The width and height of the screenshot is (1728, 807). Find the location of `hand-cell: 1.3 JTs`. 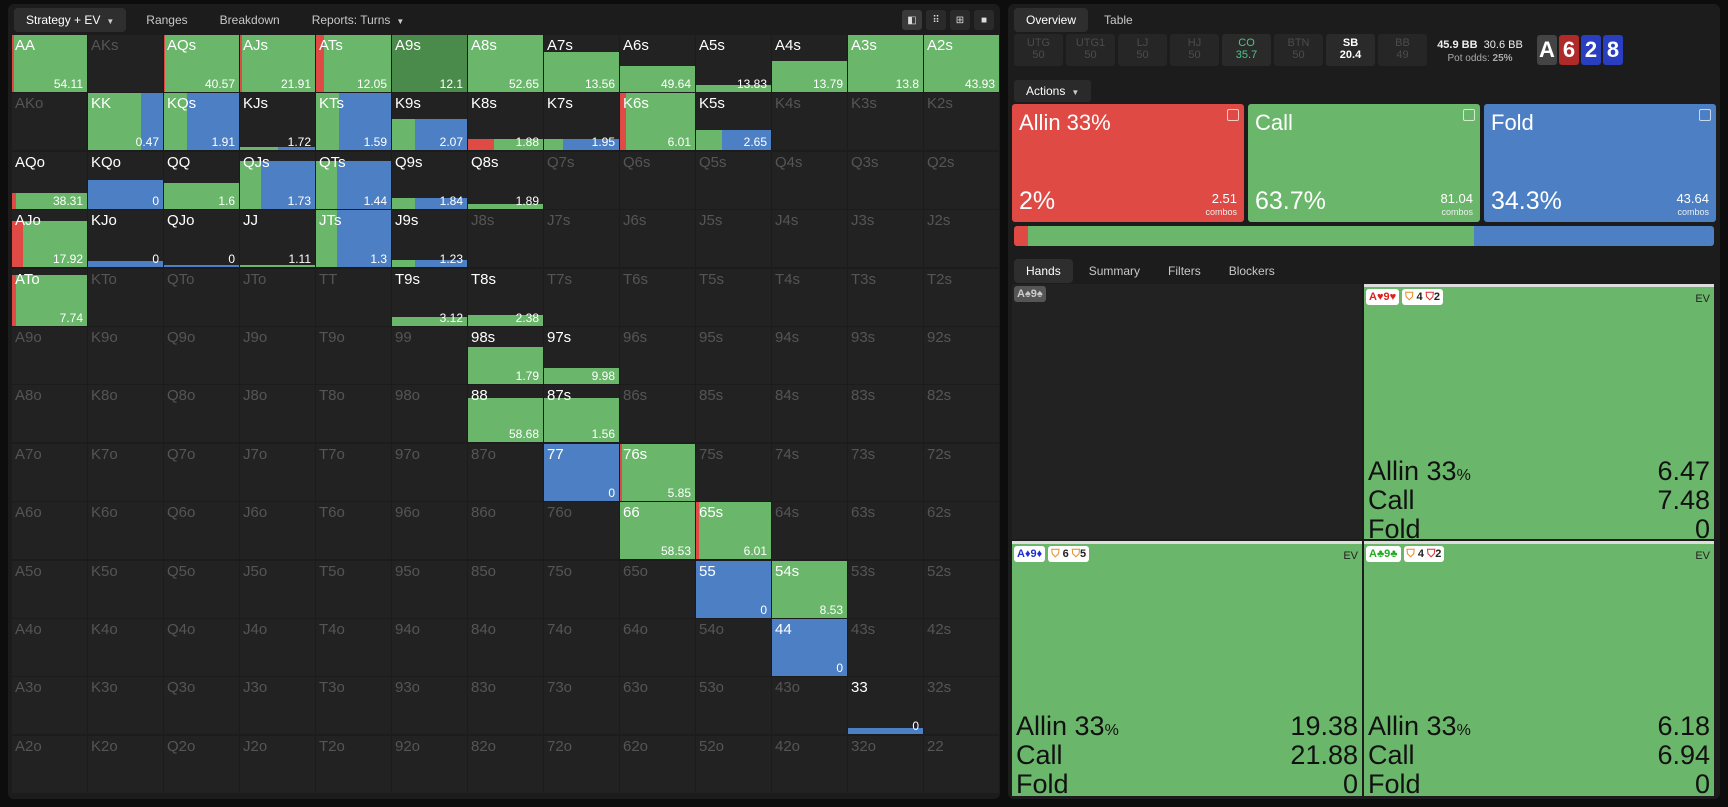

hand-cell: 1.3 JTs is located at coordinates (353, 239).